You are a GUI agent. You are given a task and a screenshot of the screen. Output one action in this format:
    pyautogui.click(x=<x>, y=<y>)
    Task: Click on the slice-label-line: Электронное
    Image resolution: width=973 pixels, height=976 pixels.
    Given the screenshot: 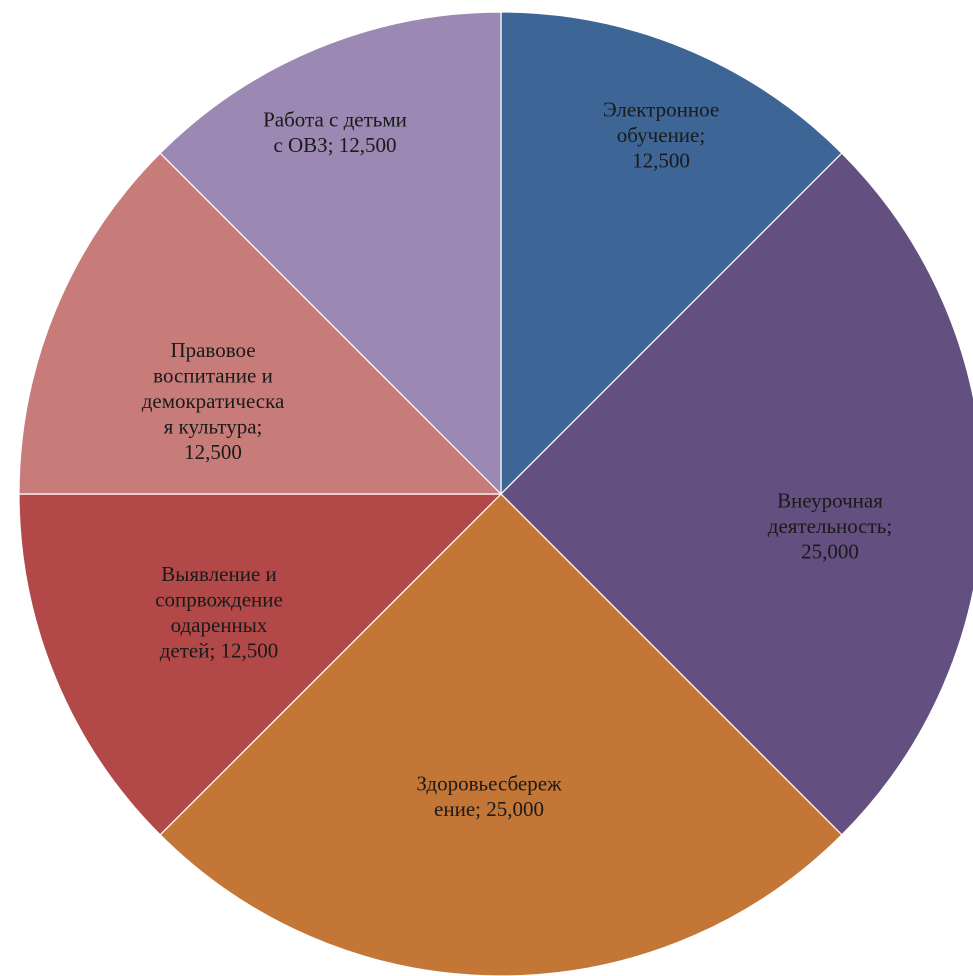 What is the action you would take?
    pyautogui.click(x=661, y=110)
    